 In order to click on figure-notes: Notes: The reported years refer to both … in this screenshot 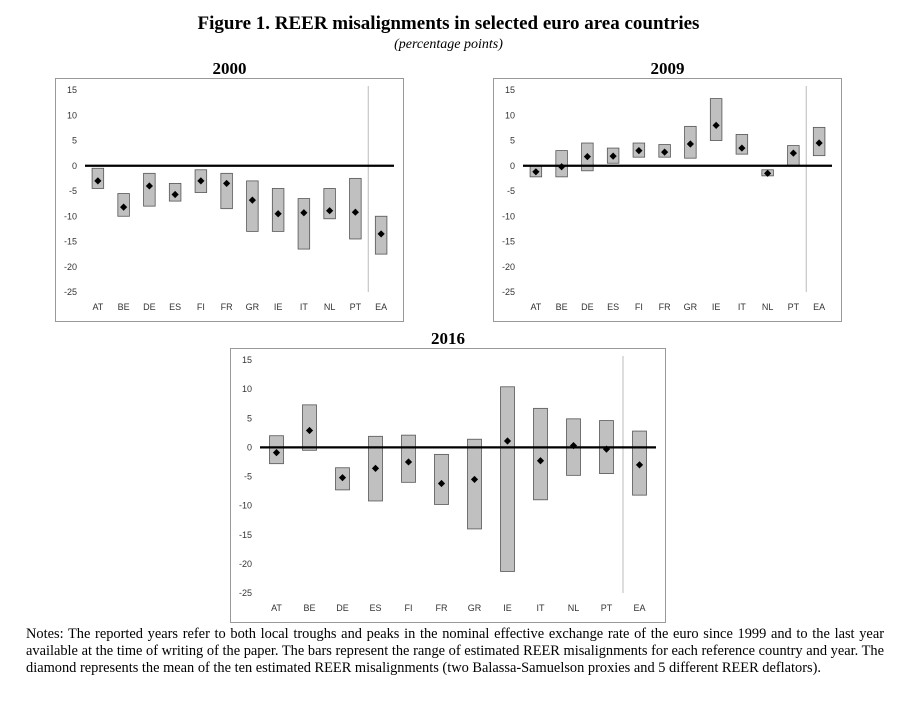, I will do `click(455, 651)`.